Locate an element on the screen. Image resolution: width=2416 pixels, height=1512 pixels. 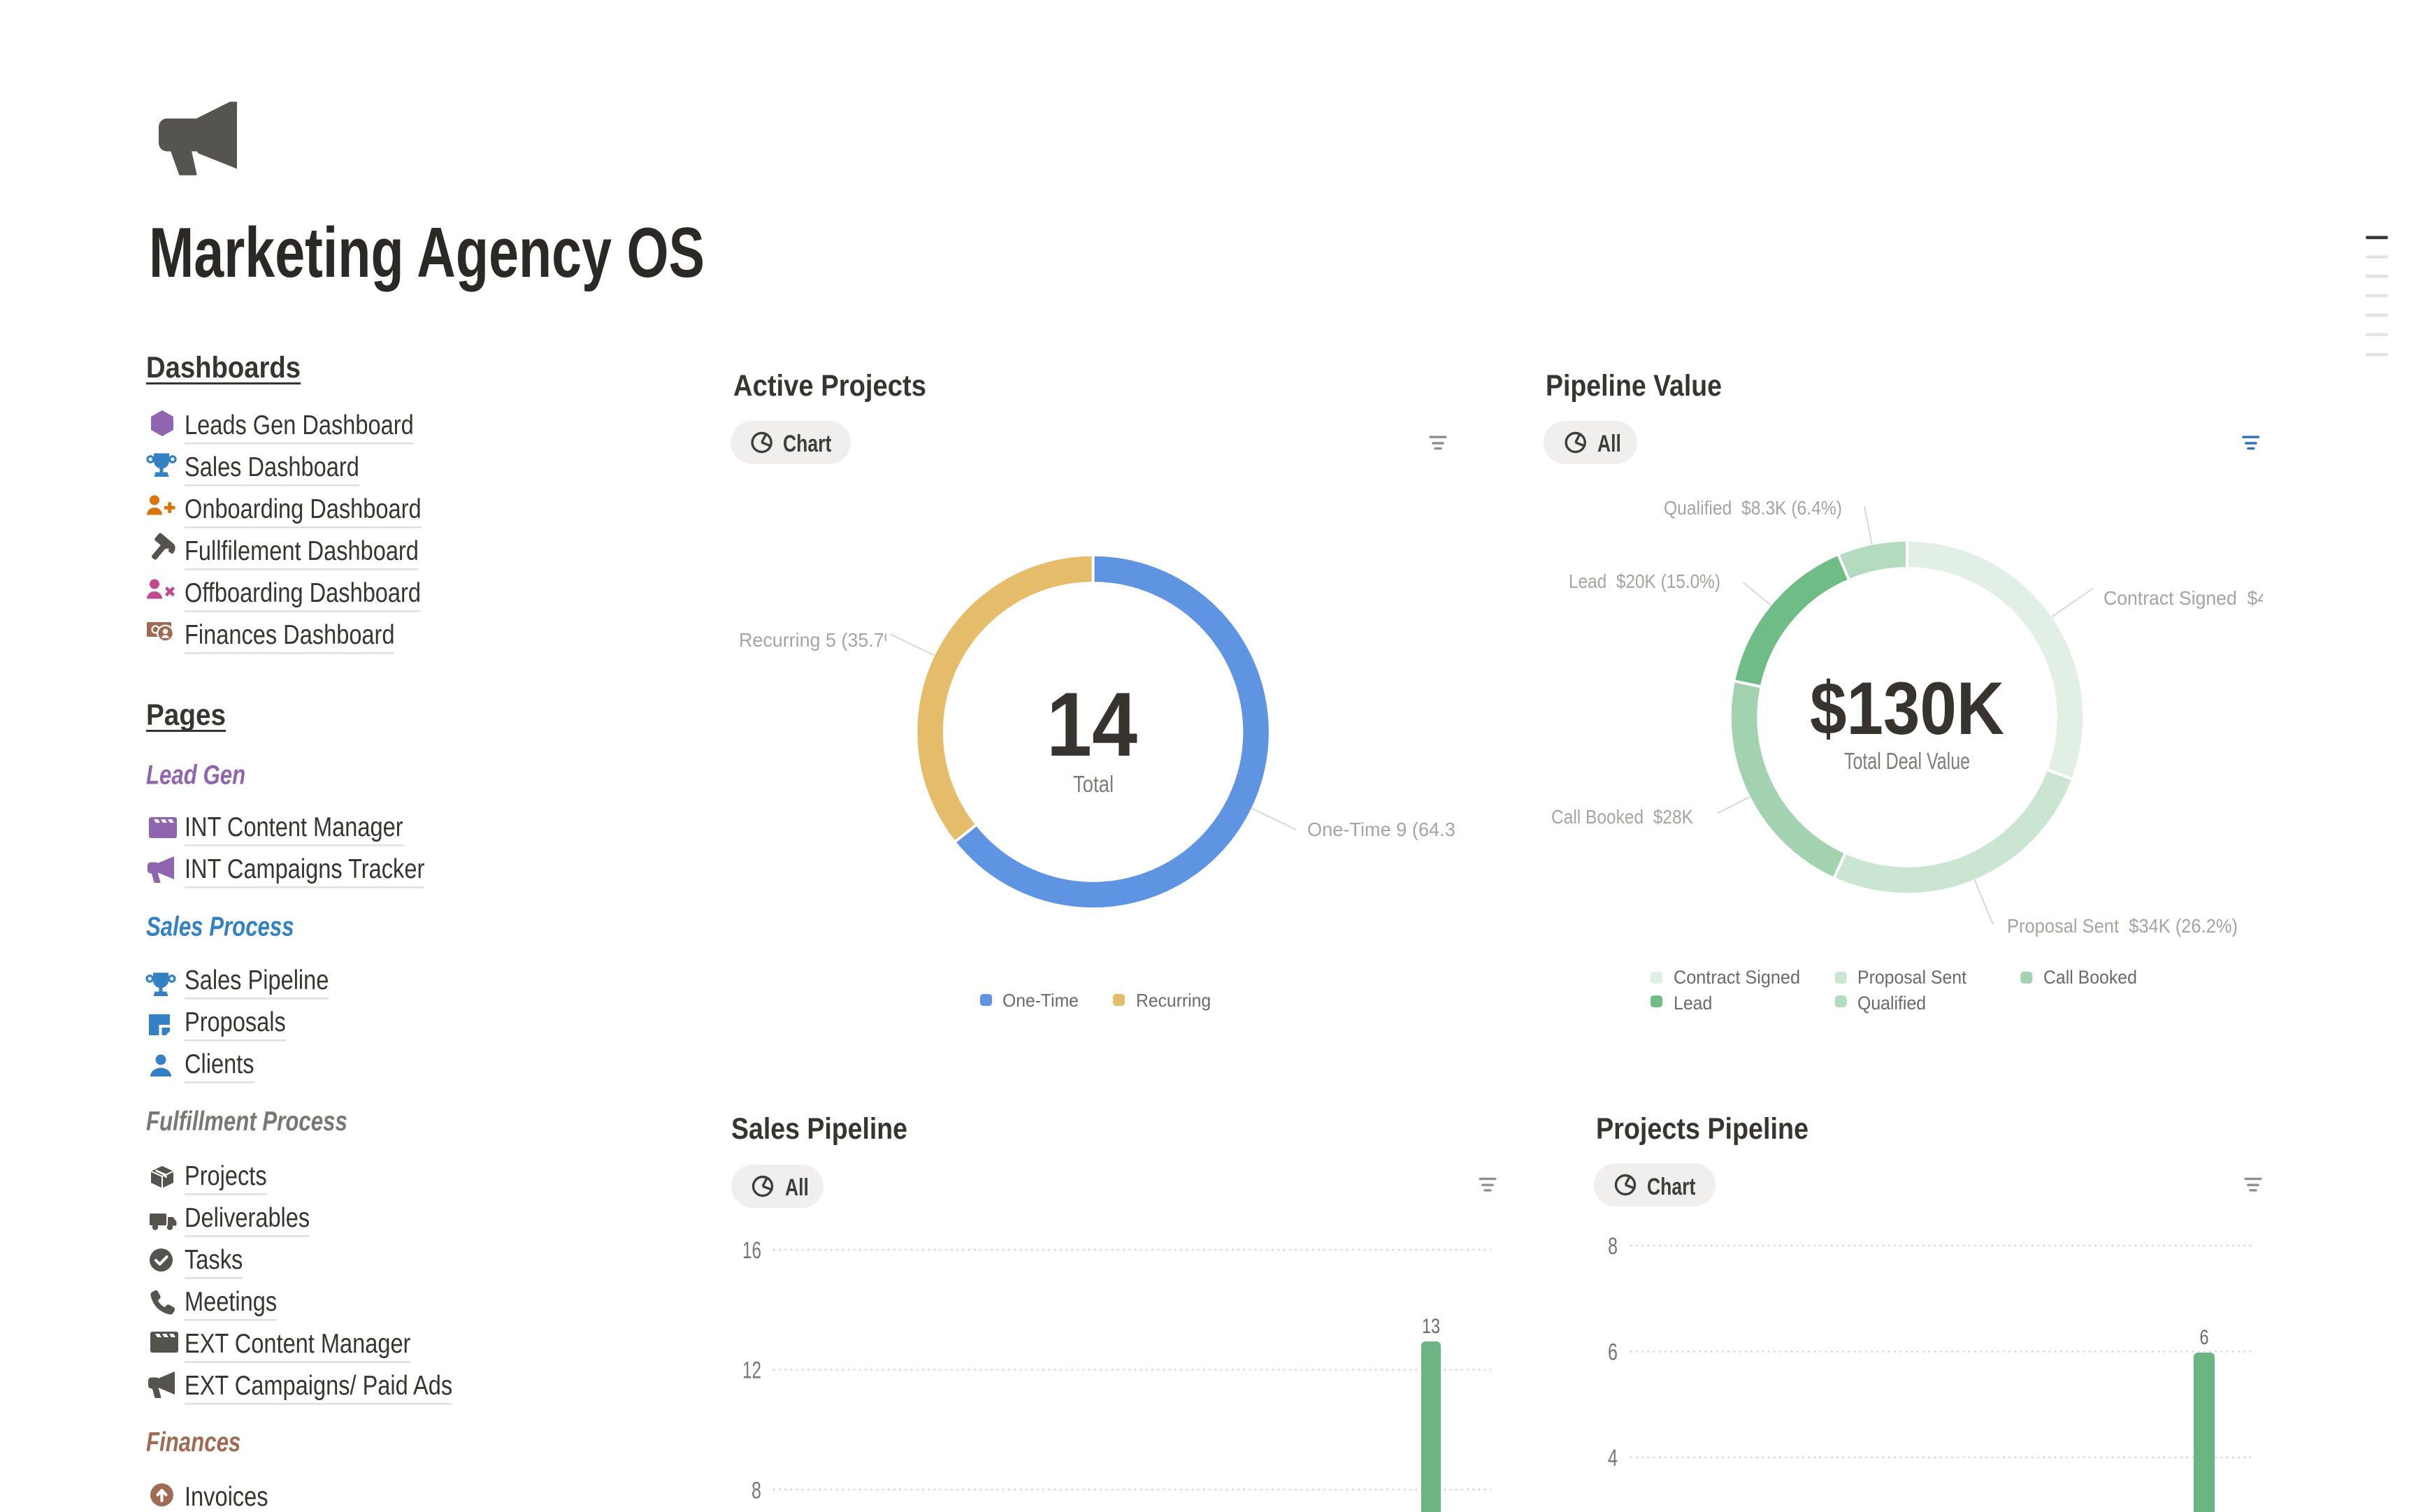
svg-text: Call Booked $28K is located at coordinates (1622, 817).